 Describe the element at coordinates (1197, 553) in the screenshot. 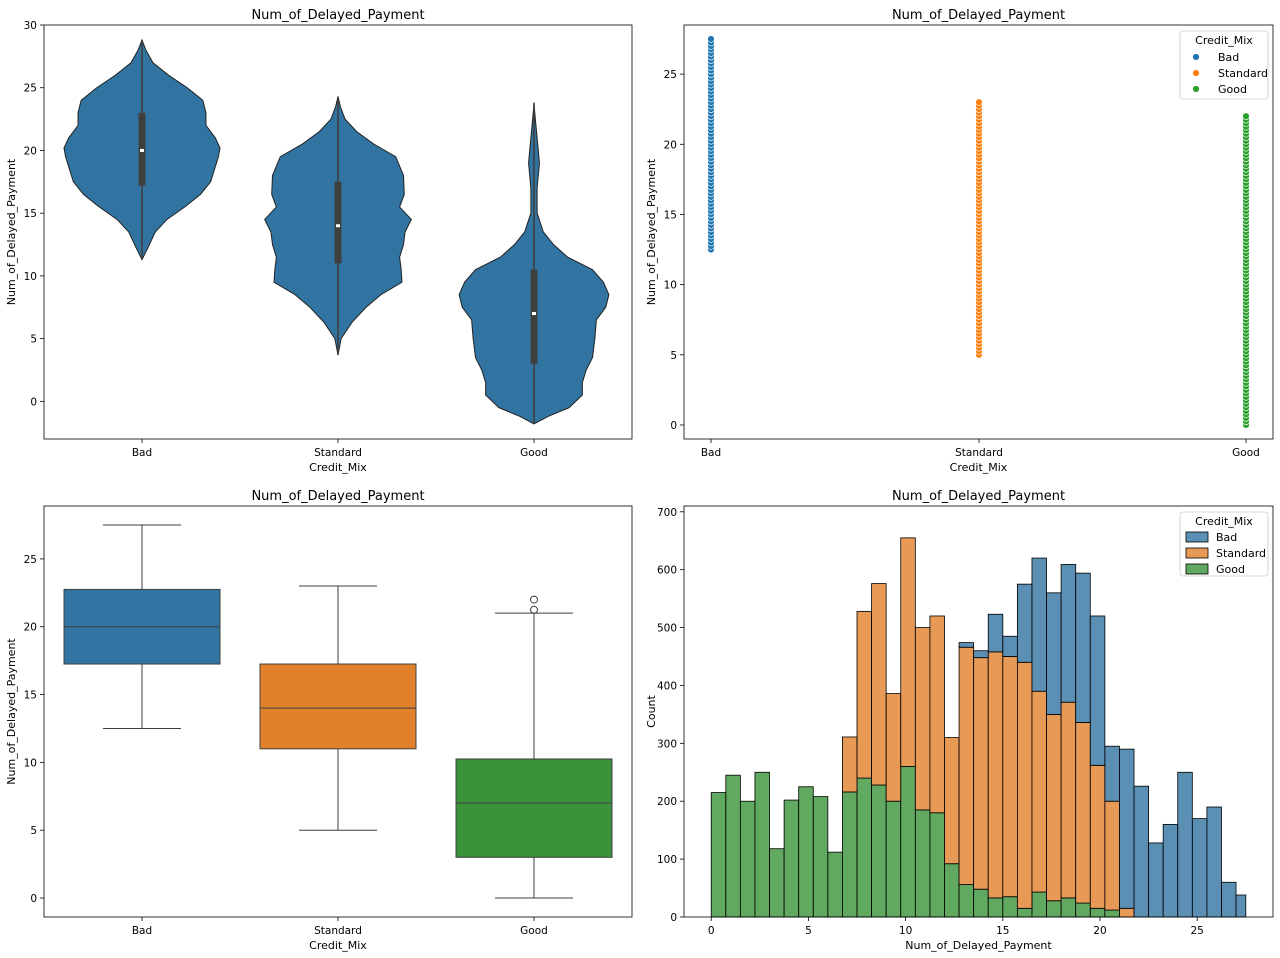

I see `legend-swatch` at that location.